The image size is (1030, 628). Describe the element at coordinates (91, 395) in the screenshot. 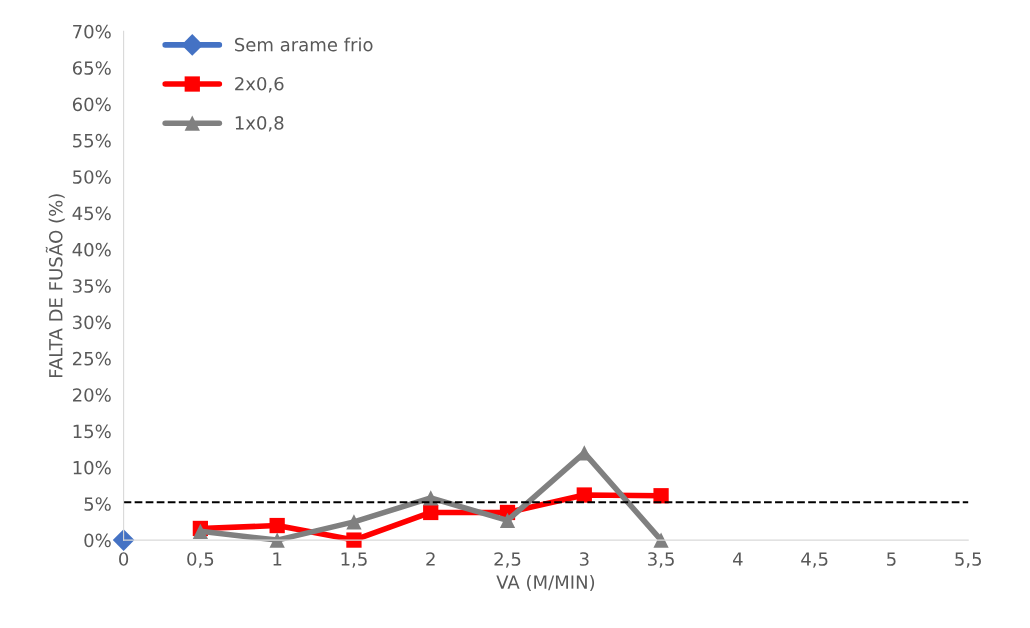

I see `y-tick-label: 20%` at that location.